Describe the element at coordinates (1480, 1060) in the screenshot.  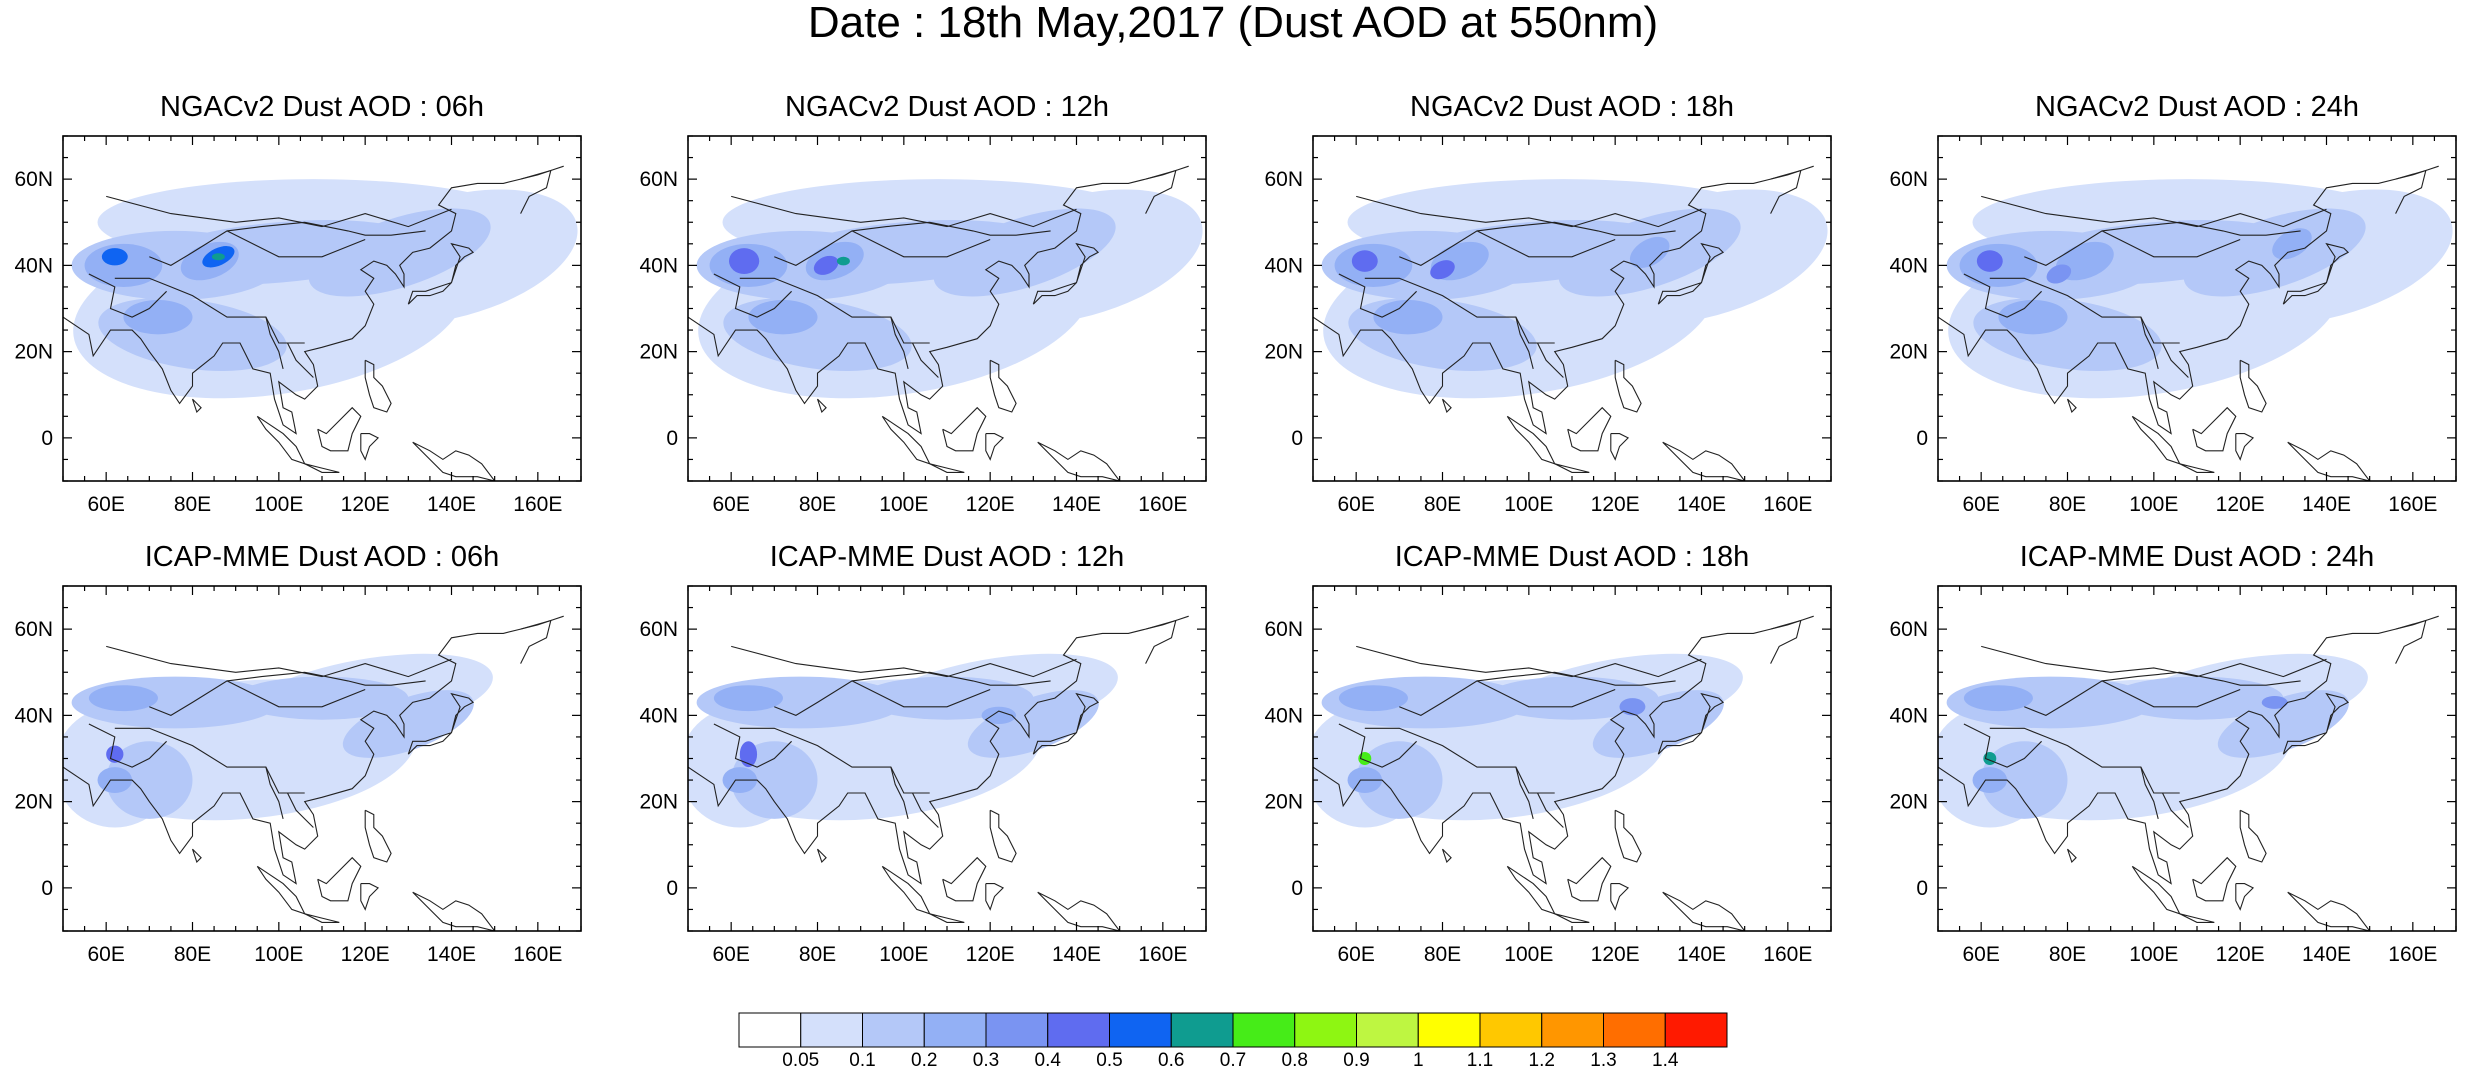
I see `colorbar-label: 1.1` at that location.